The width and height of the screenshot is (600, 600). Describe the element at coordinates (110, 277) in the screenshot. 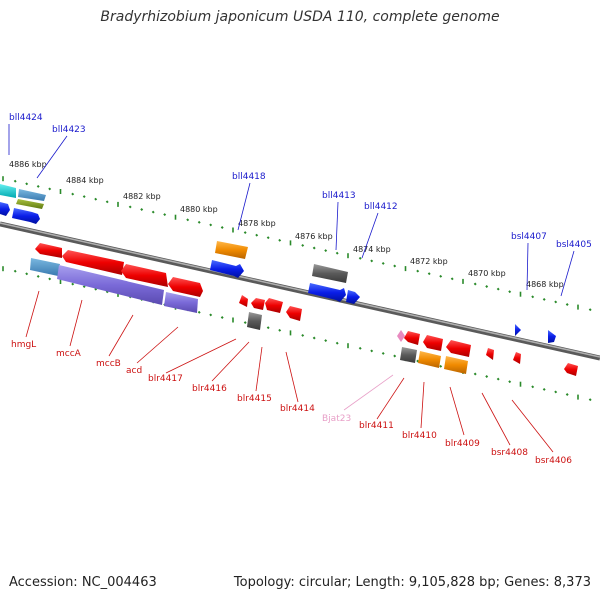

I see `feature-mccA` at that location.